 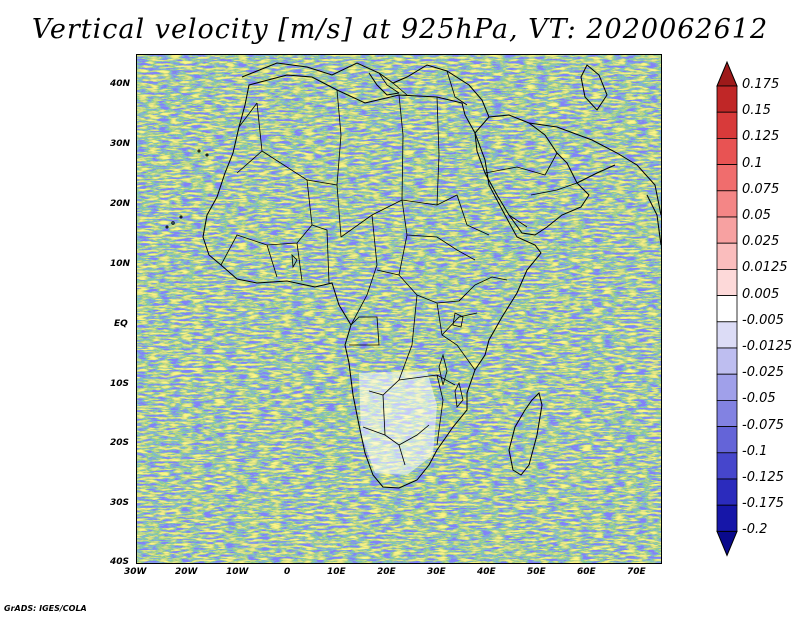 I want to click on colorbar-label: 0.075, so click(x=761, y=189).